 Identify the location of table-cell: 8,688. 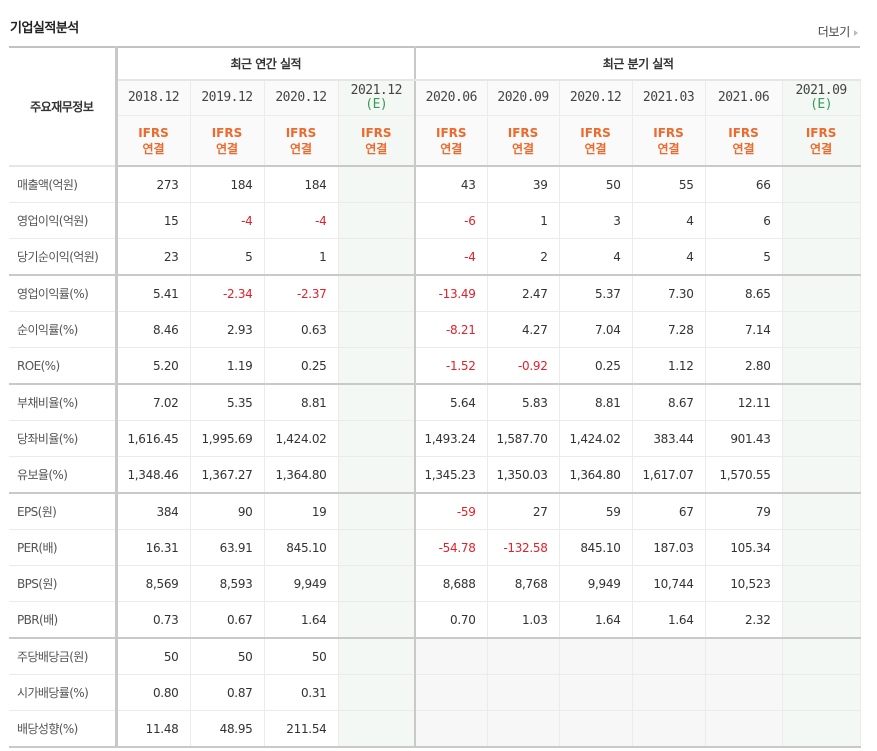
(451, 583).